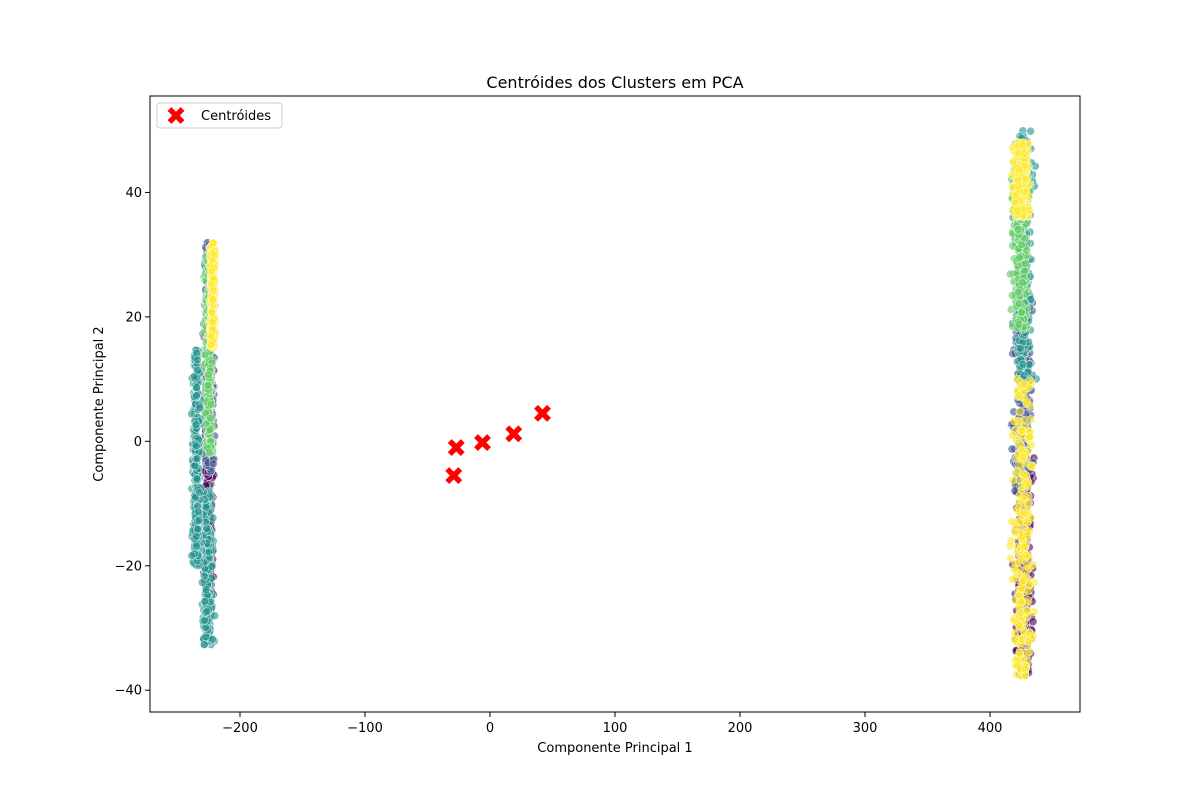 The image size is (1200, 800). What do you see at coordinates (615, 728) in the screenshot?
I see `x-tick-label: 100` at bounding box center [615, 728].